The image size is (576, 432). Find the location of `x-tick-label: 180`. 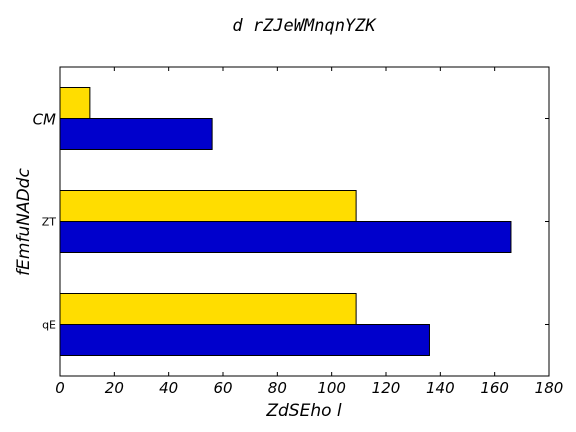

x-tick-label: 180 is located at coordinates (549, 388).